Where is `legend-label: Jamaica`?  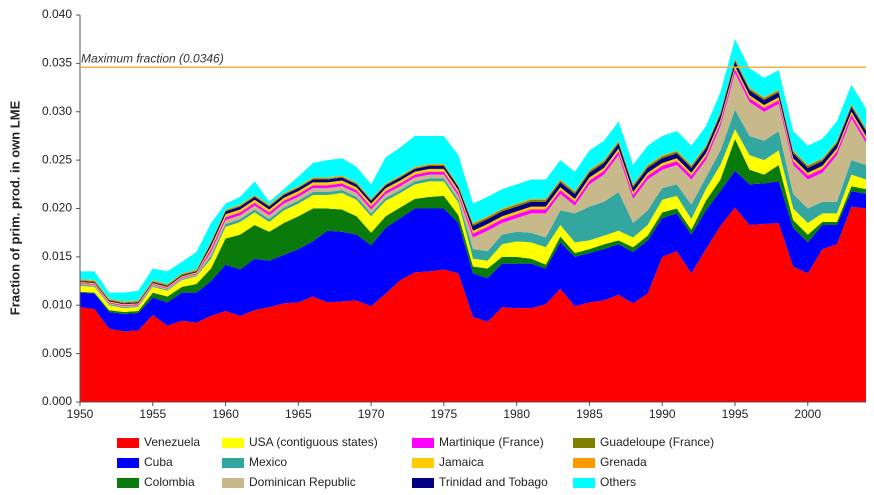
legend-label: Jamaica is located at coordinates (461, 462).